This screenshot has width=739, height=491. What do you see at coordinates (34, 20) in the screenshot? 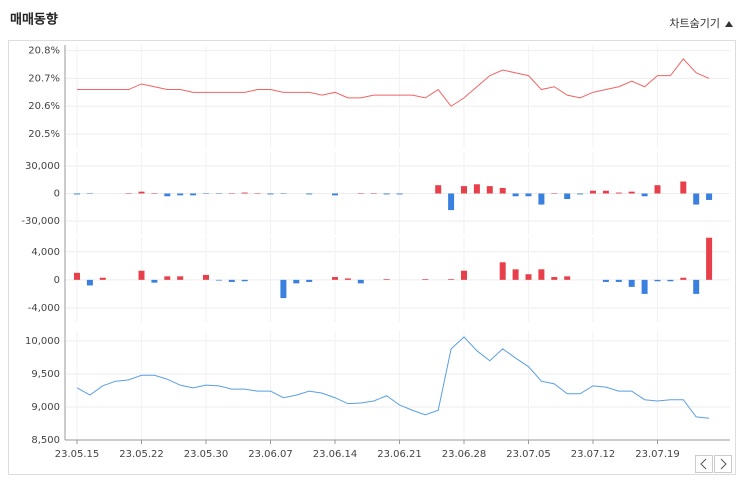
I see `panel-title: 매매동향` at bounding box center [34, 20].